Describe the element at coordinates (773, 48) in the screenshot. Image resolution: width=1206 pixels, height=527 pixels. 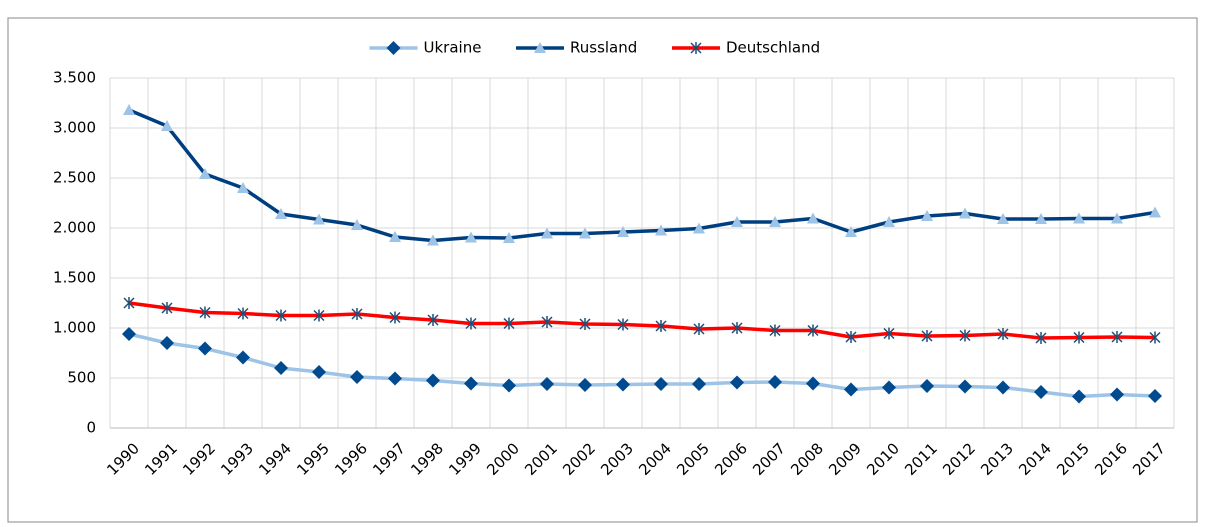
I see `legend-label: Deutschland` at that location.